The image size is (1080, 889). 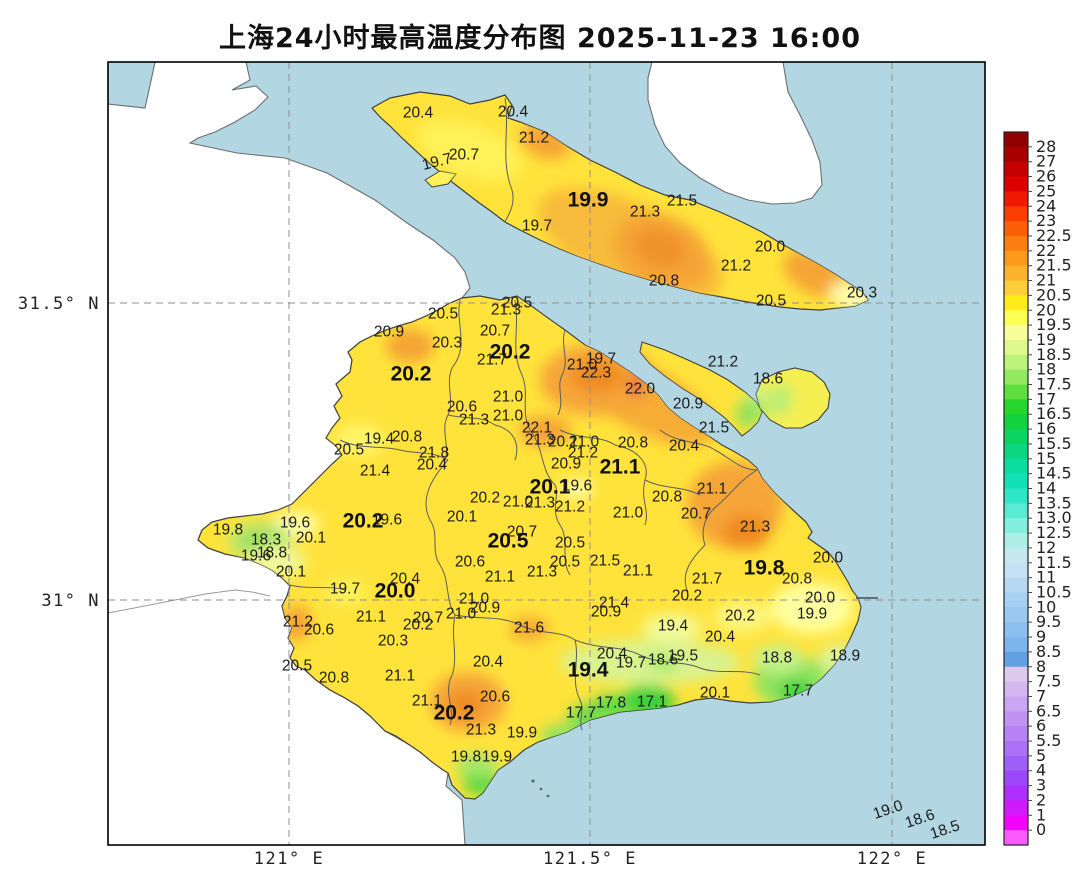 I want to click on colorbar-tick-label: 18, so click(x=1046, y=369).